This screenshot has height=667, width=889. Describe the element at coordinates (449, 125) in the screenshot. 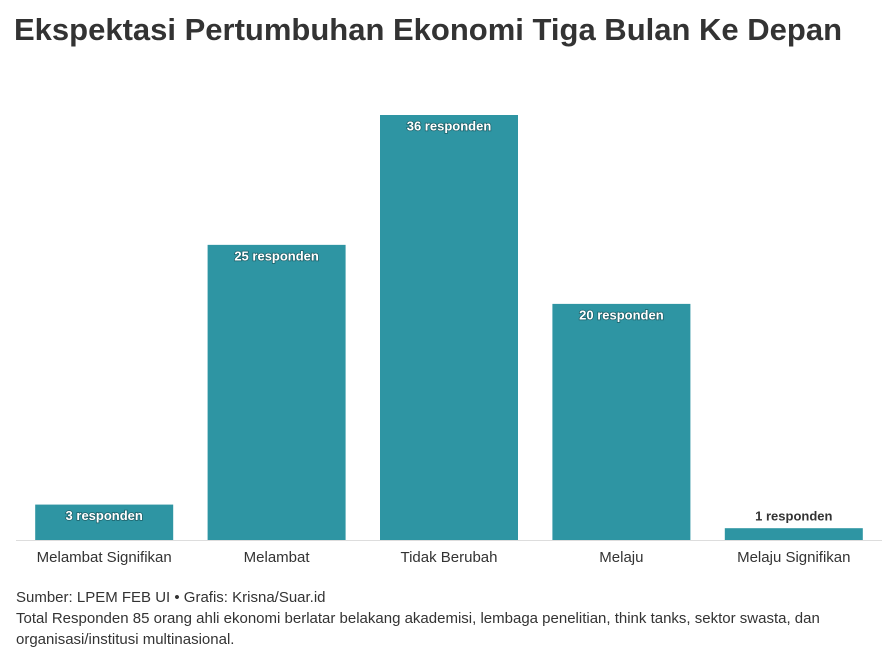

I see `value-label: 36 responden` at that location.